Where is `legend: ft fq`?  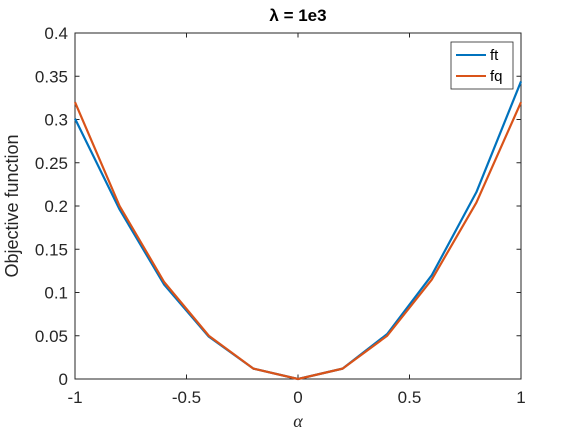
legend: ft fq is located at coordinates (482, 65).